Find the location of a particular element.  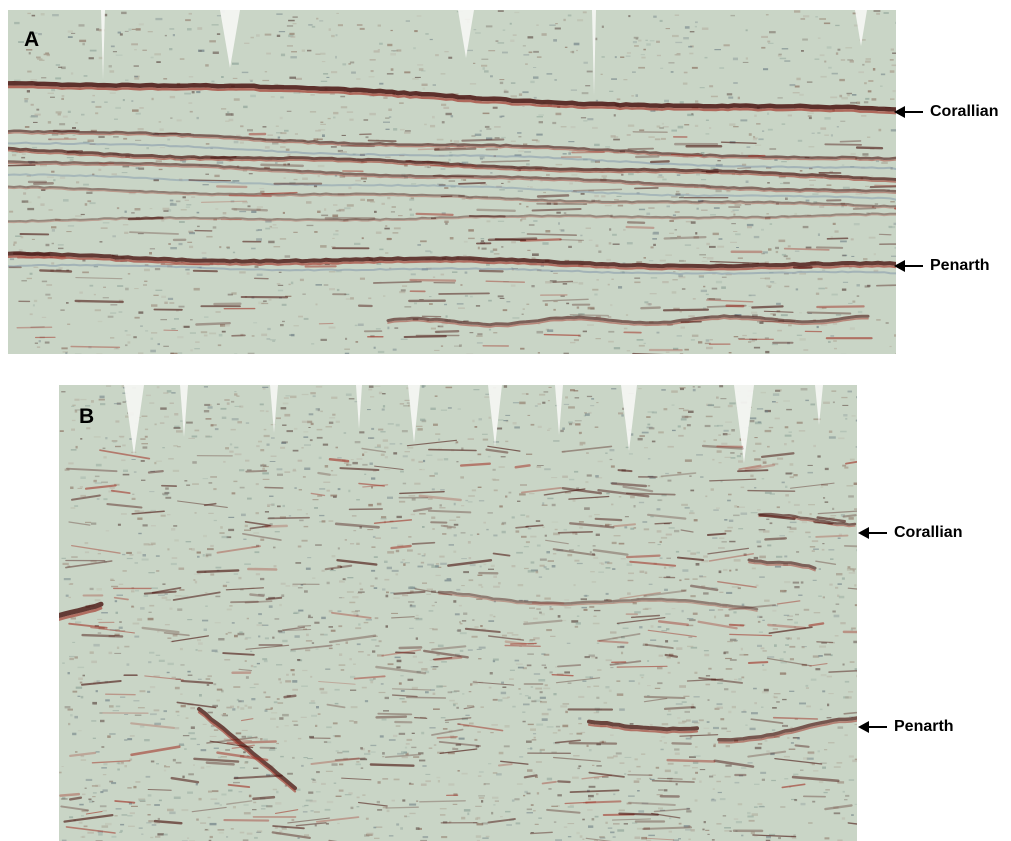

marker-penarth-b: Penarth is located at coordinates (906, 727).